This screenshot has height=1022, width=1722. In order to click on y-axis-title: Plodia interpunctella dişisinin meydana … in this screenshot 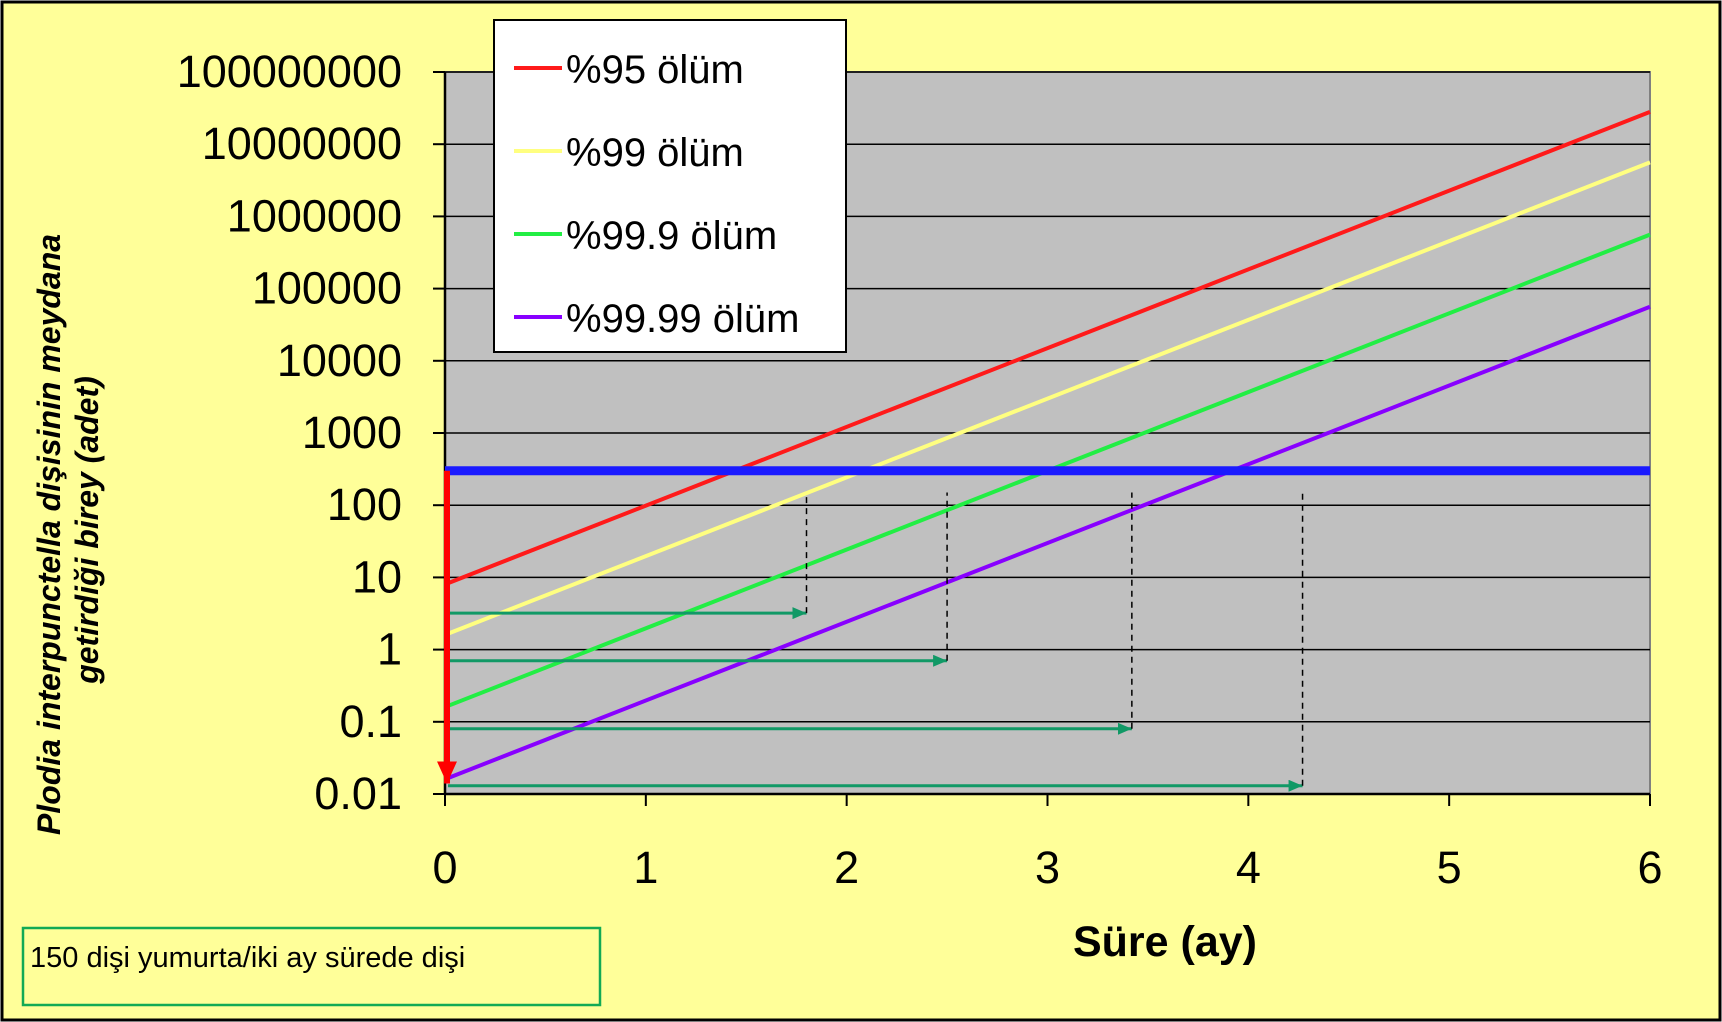, I will do `click(68, 530)`.